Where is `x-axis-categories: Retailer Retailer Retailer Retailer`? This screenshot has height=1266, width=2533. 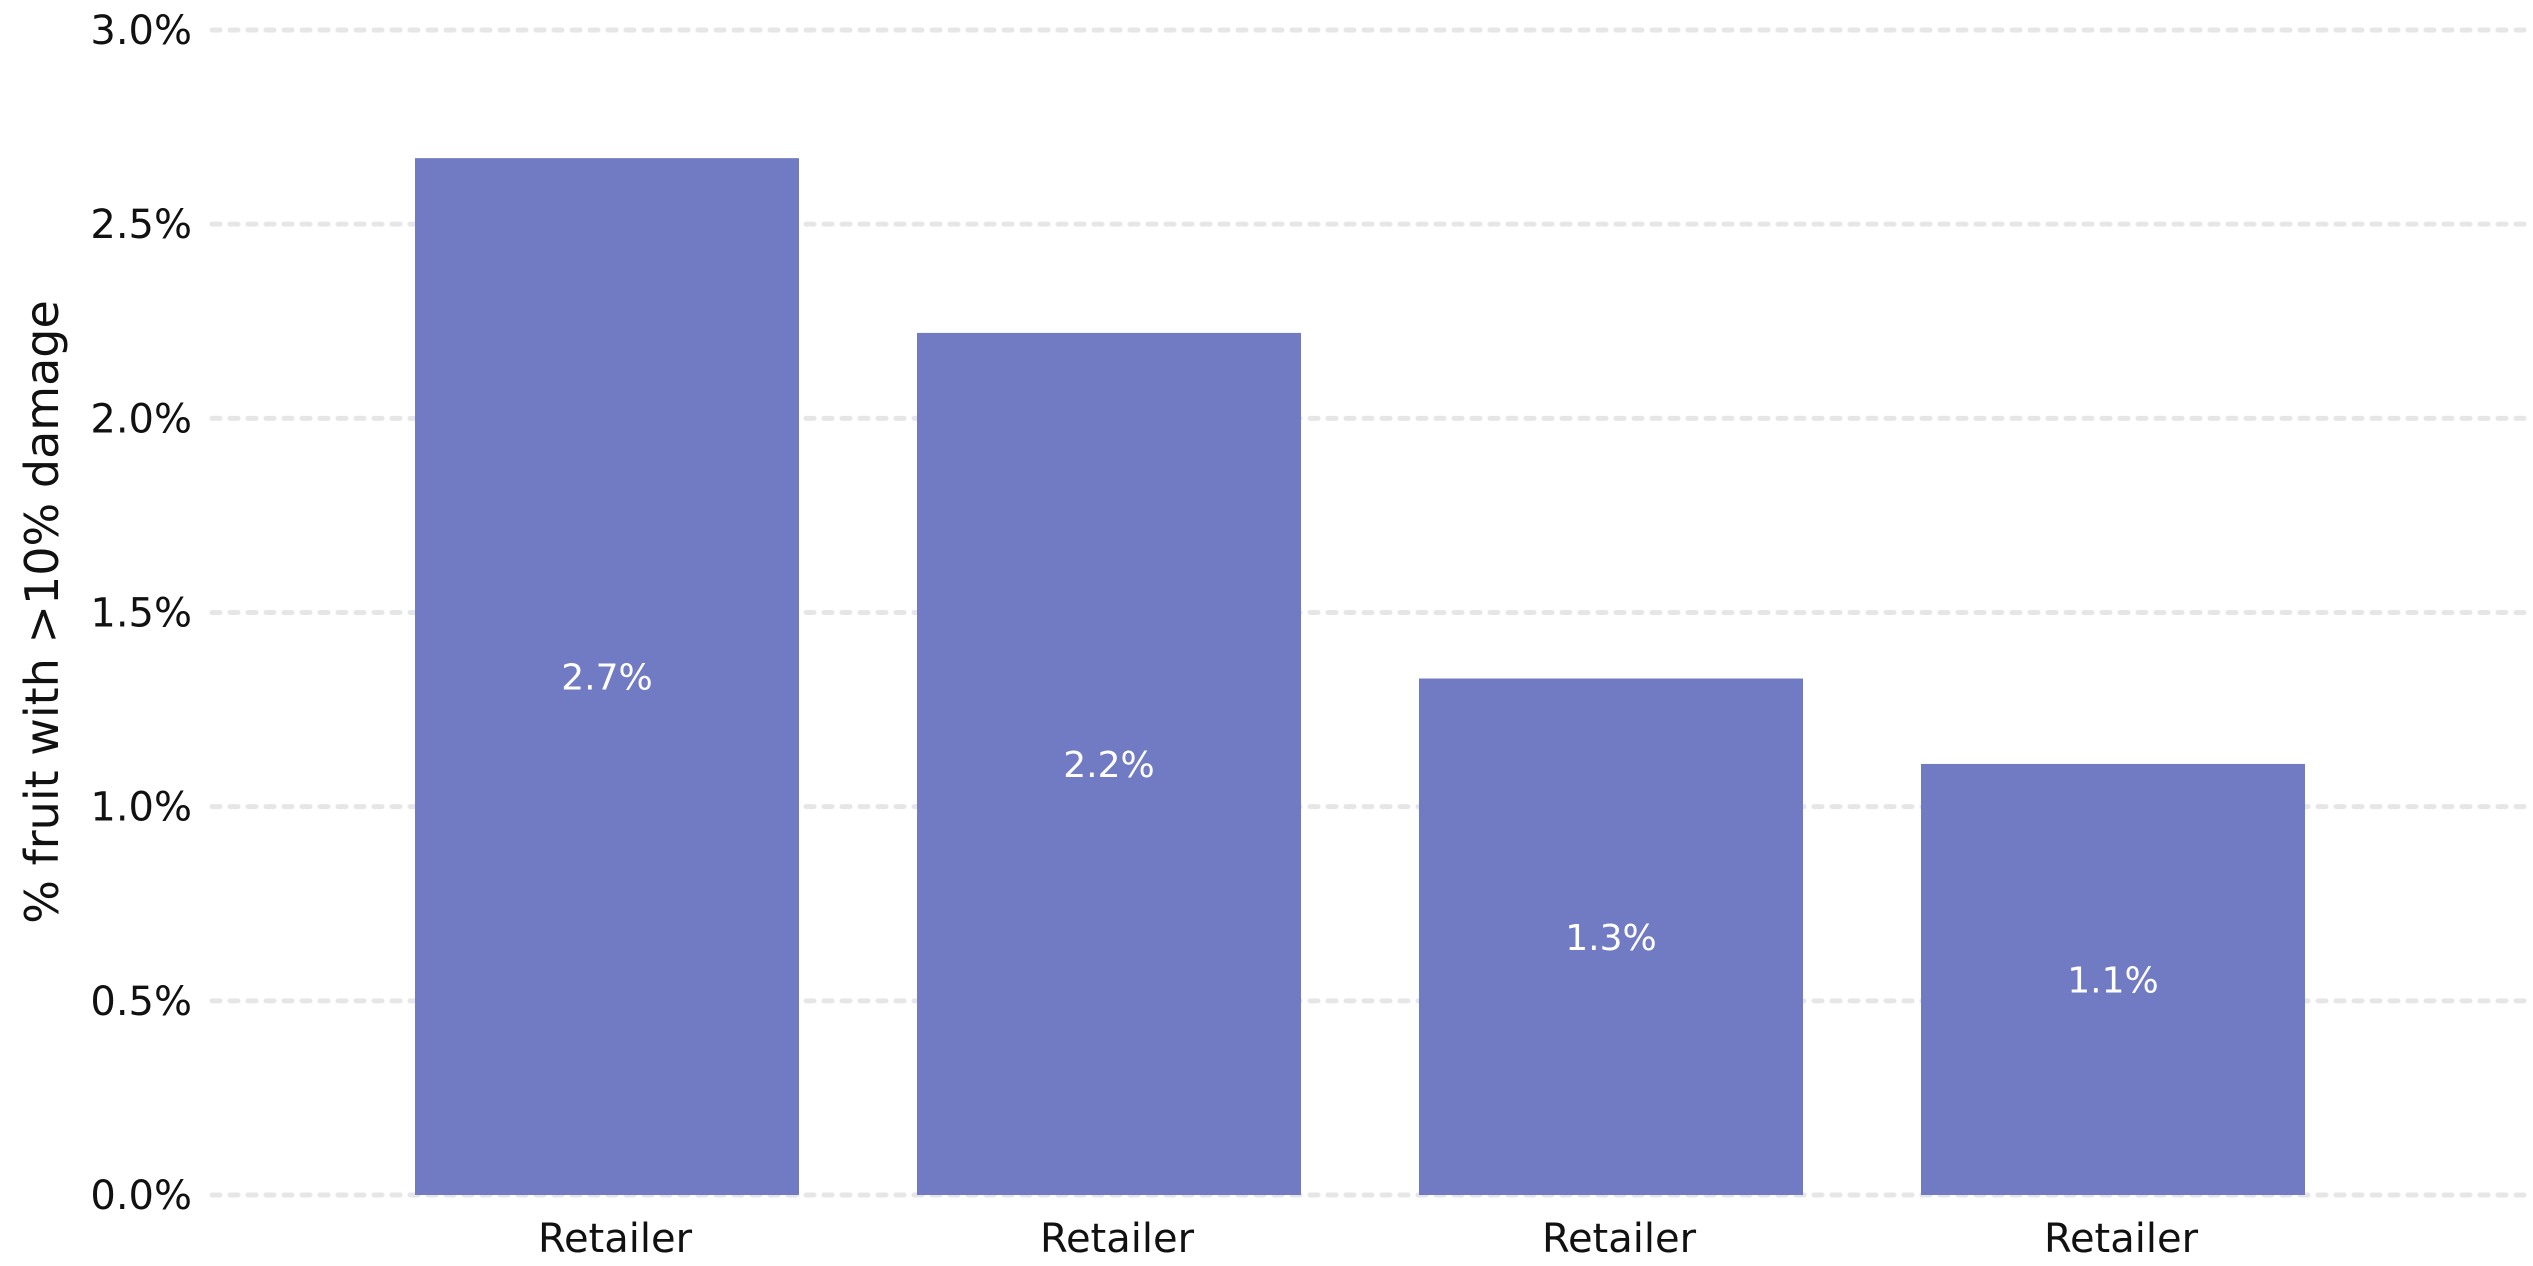
x-axis-categories: Retailer Retailer Retailer Retailer is located at coordinates (1368, 1239).